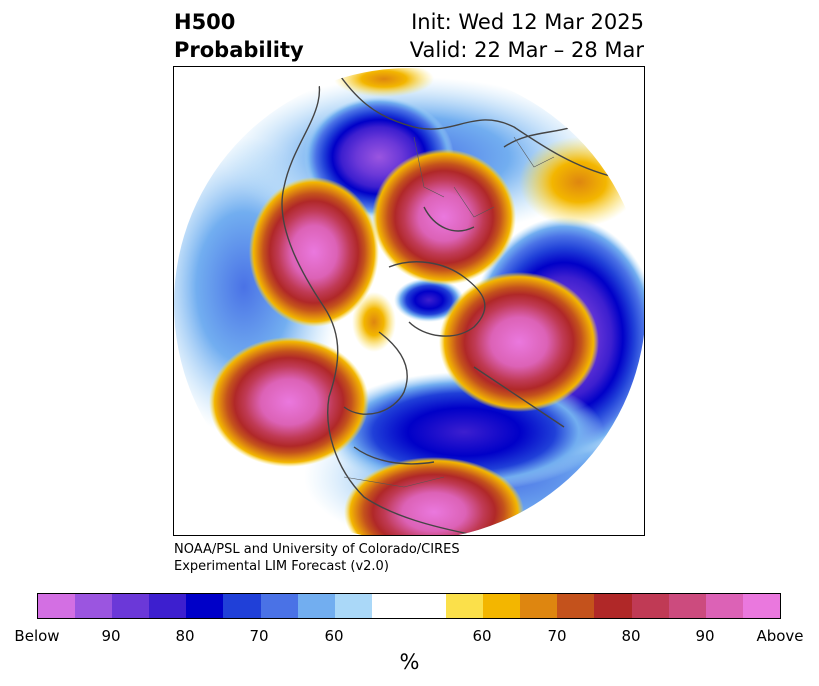 This screenshot has width=819, height=686. What do you see at coordinates (527, 22) in the screenshot?
I see `init-date: Init: Wed 12 Mar 2025` at bounding box center [527, 22].